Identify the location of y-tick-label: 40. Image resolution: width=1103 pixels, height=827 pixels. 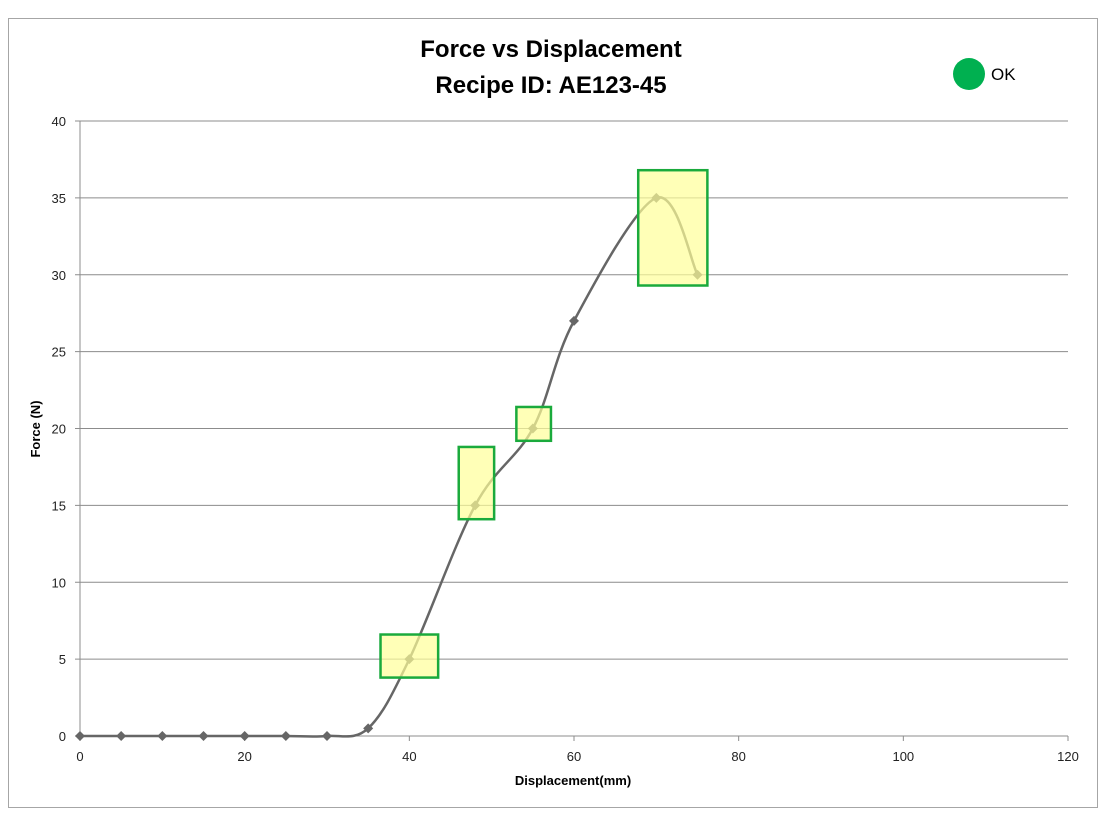
(59, 121).